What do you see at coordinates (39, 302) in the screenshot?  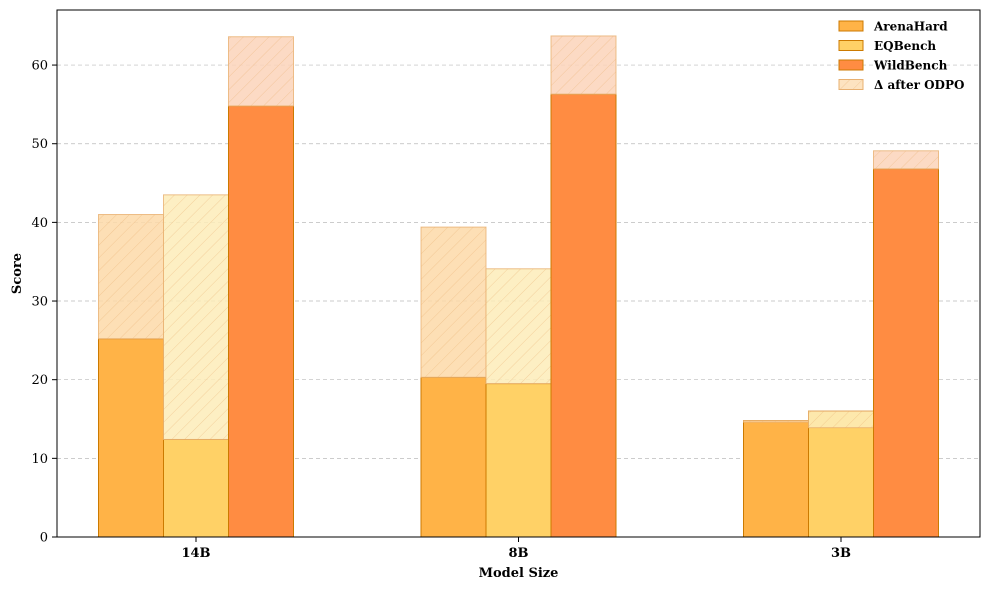 I see `y-tick-label: 30` at bounding box center [39, 302].